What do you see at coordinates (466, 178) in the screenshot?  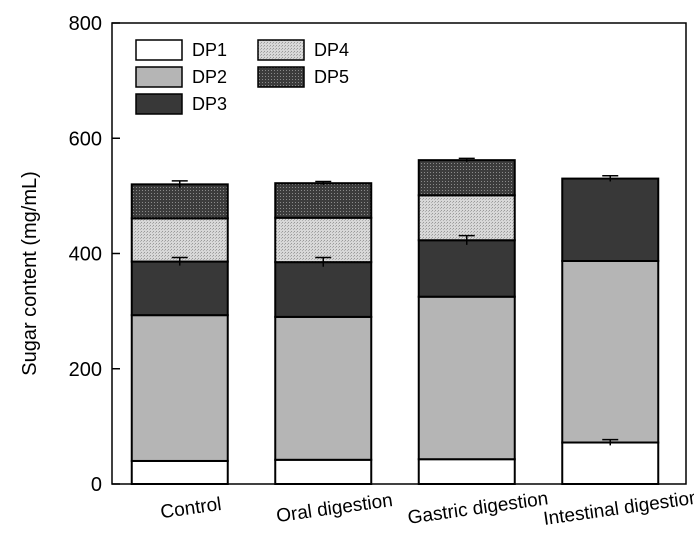 I see `bar-gastric-digestion-dp5` at bounding box center [466, 178].